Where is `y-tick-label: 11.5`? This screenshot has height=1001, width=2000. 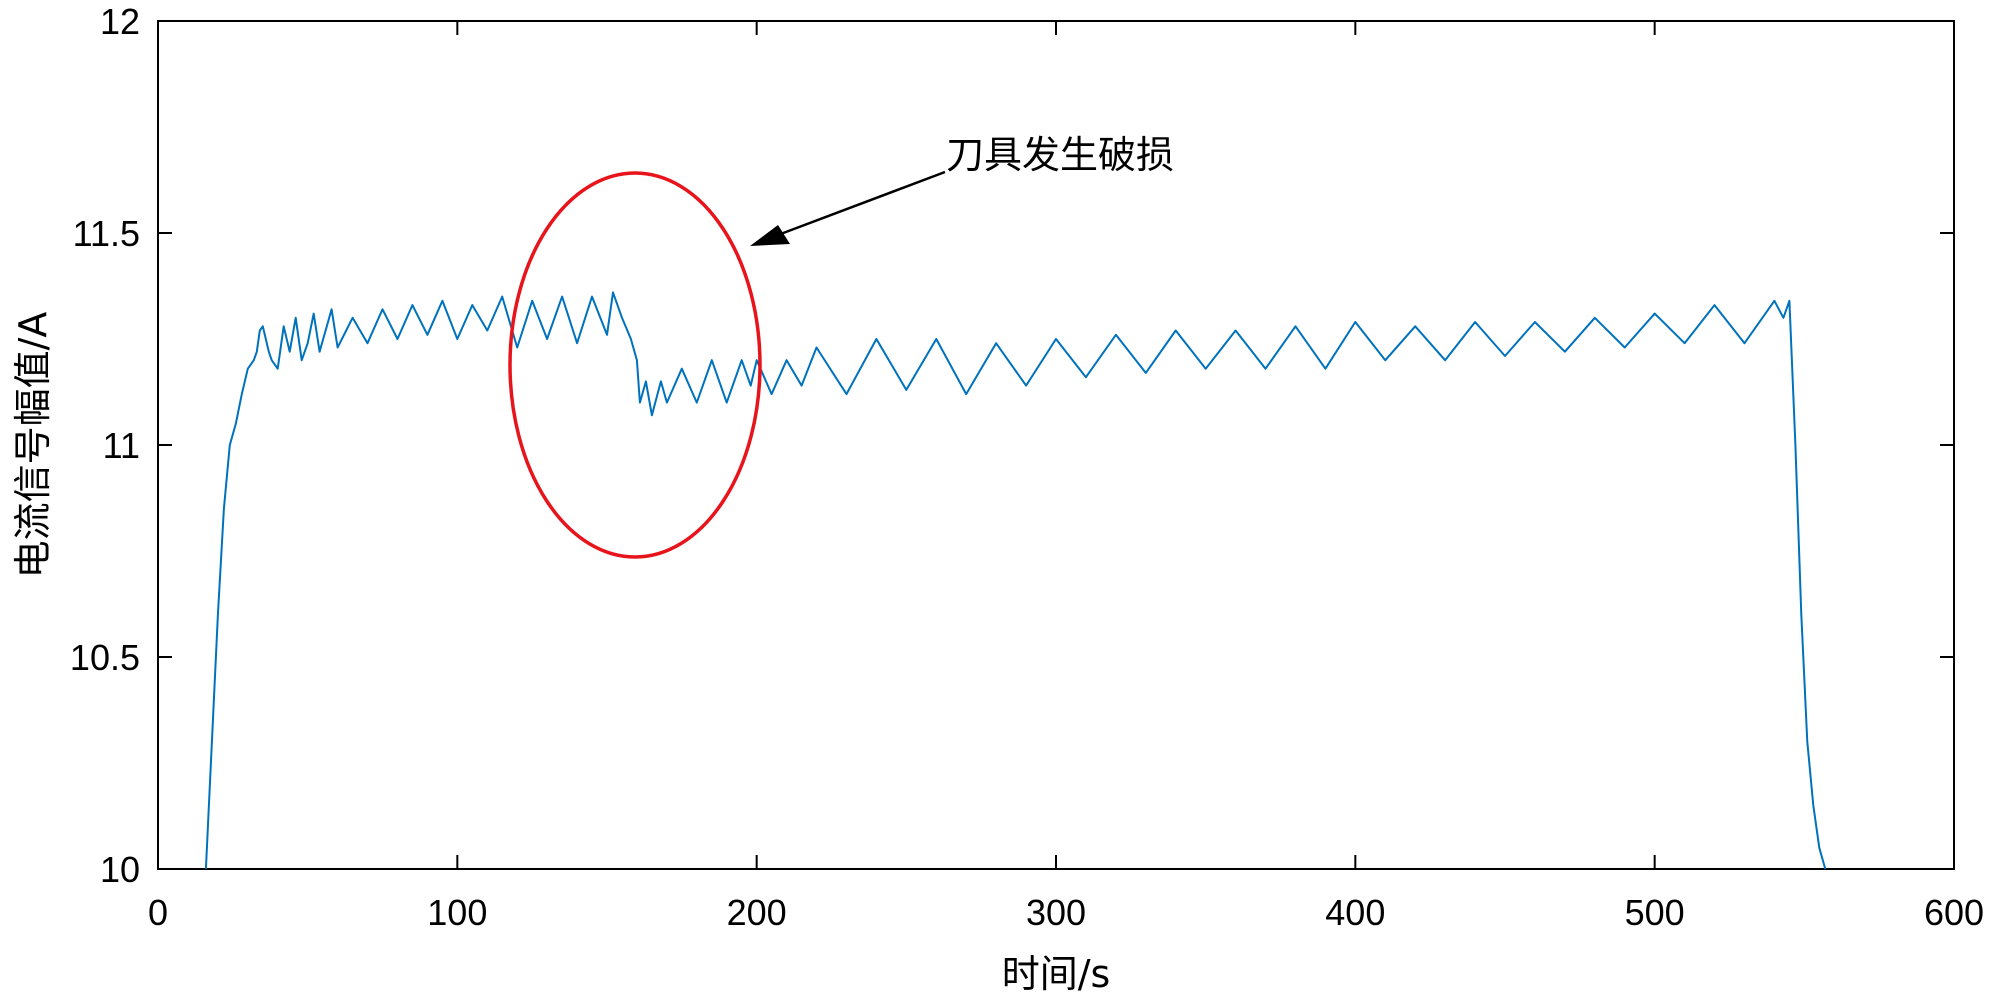 y-tick-label: 11.5 is located at coordinates (106, 233).